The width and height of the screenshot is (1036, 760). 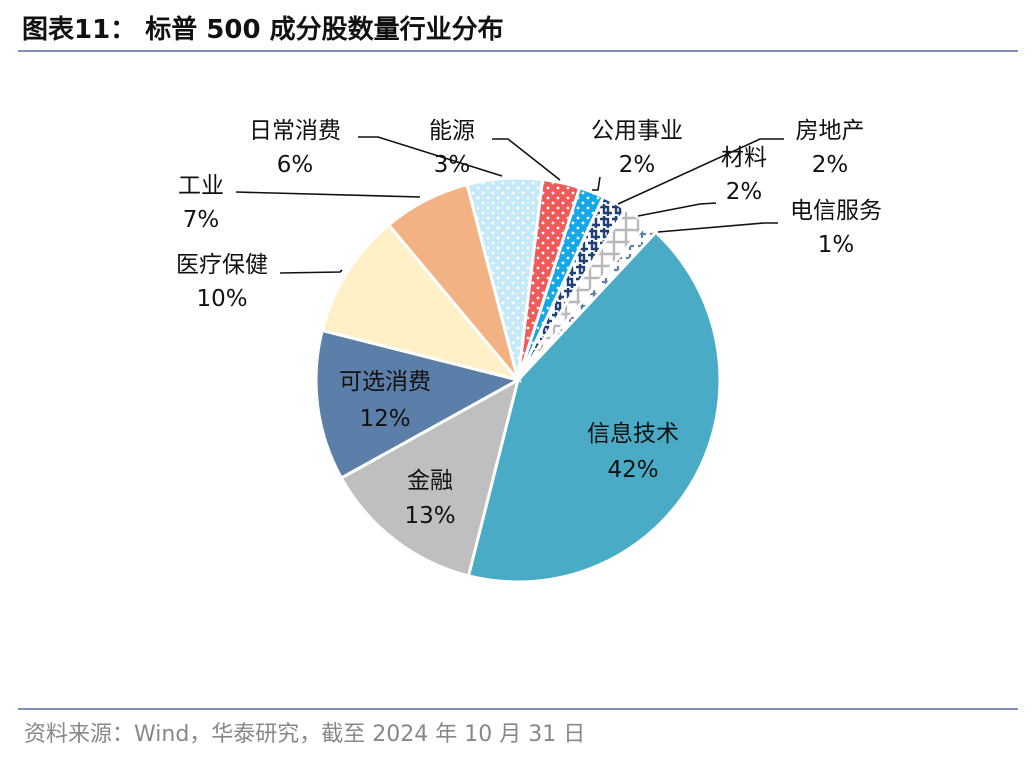 I want to click on slice-name-label: 电信服务, so click(x=836, y=211).